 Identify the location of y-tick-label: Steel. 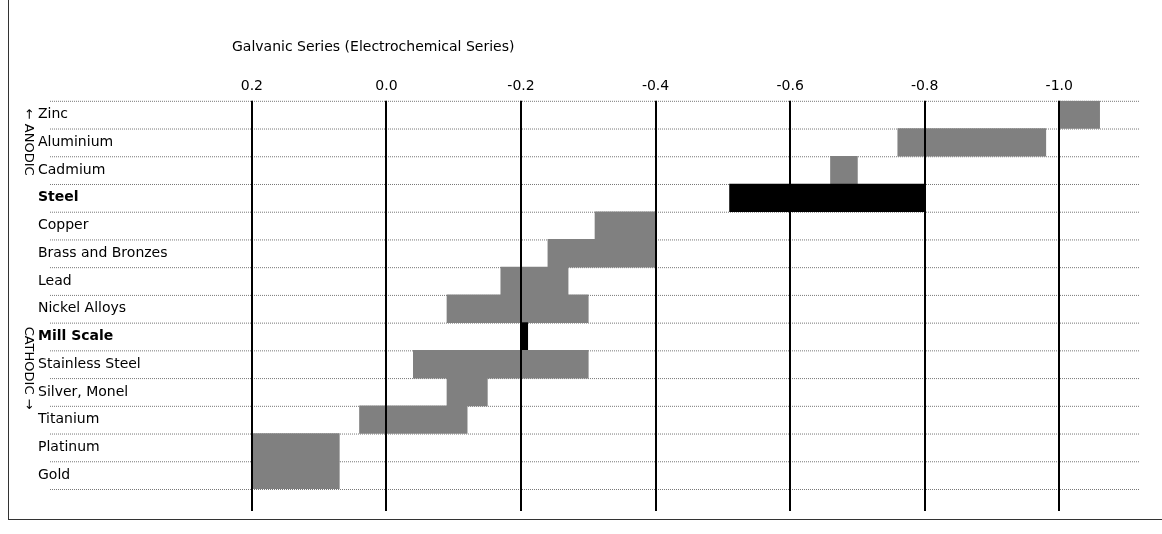
(58, 196).